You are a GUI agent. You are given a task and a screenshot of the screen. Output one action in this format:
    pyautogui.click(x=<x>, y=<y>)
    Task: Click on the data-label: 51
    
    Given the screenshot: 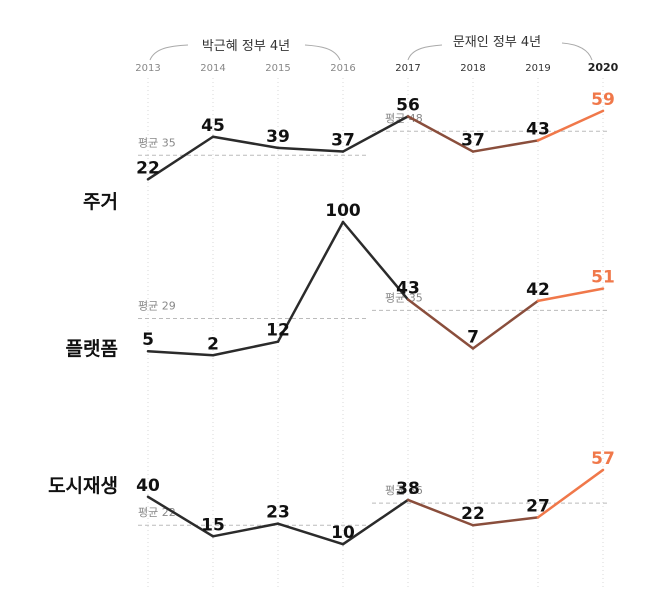 What is the action you would take?
    pyautogui.click(x=603, y=278)
    